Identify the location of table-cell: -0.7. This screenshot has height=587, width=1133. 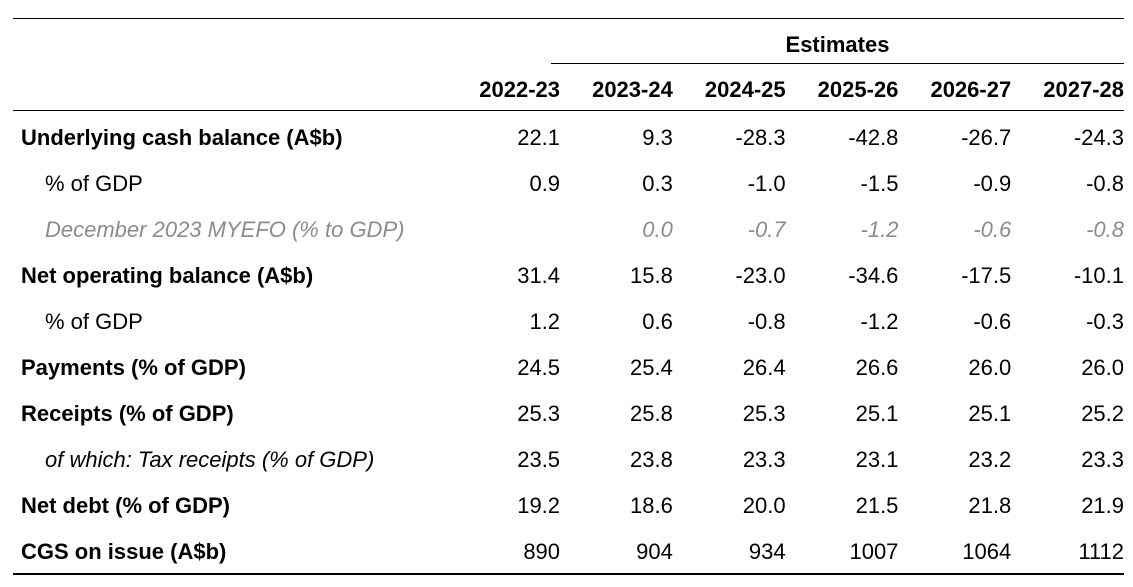
(766, 229).